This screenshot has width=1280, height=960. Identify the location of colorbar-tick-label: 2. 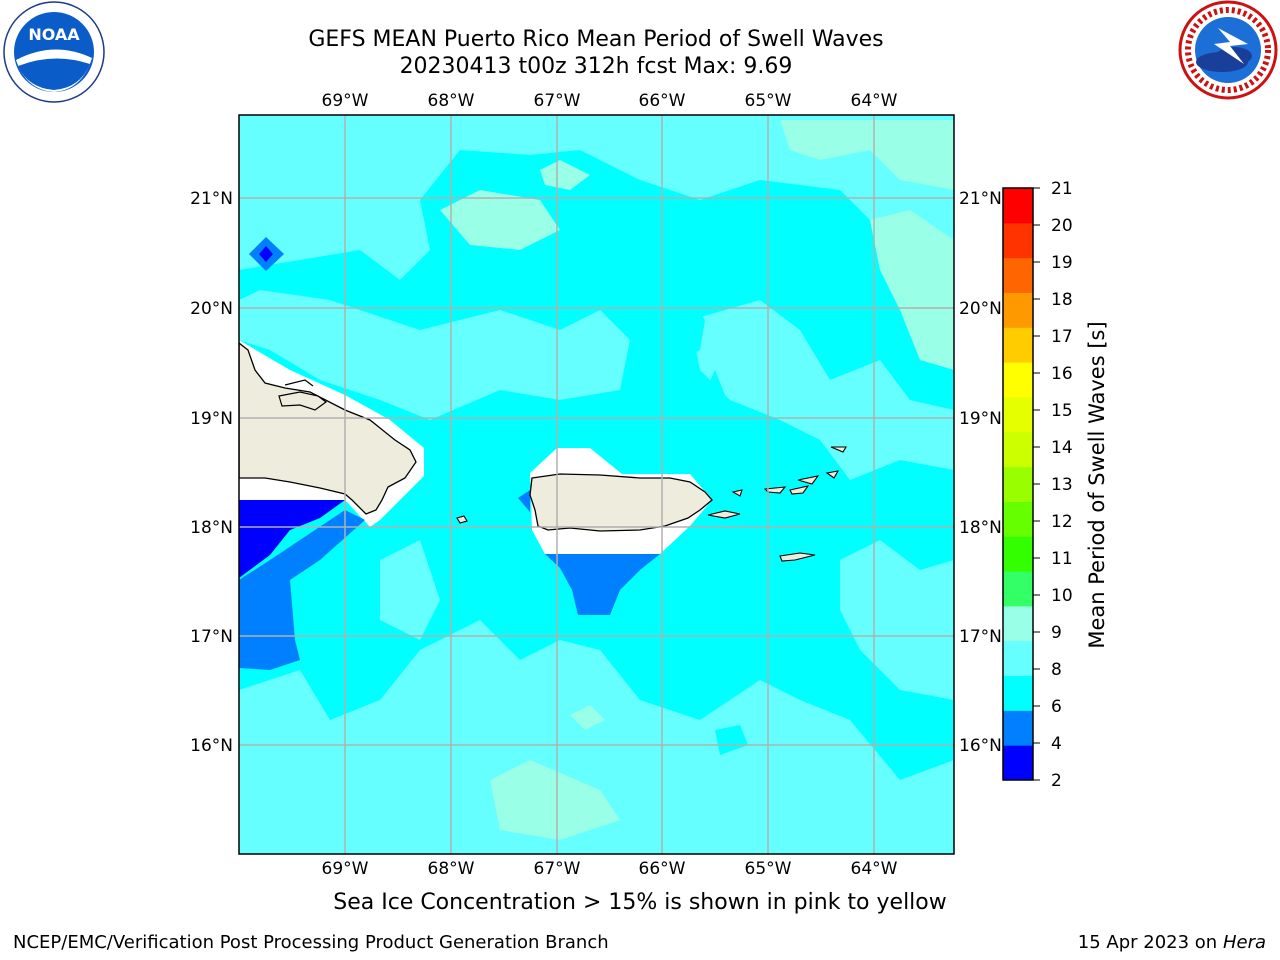
(1056, 781).